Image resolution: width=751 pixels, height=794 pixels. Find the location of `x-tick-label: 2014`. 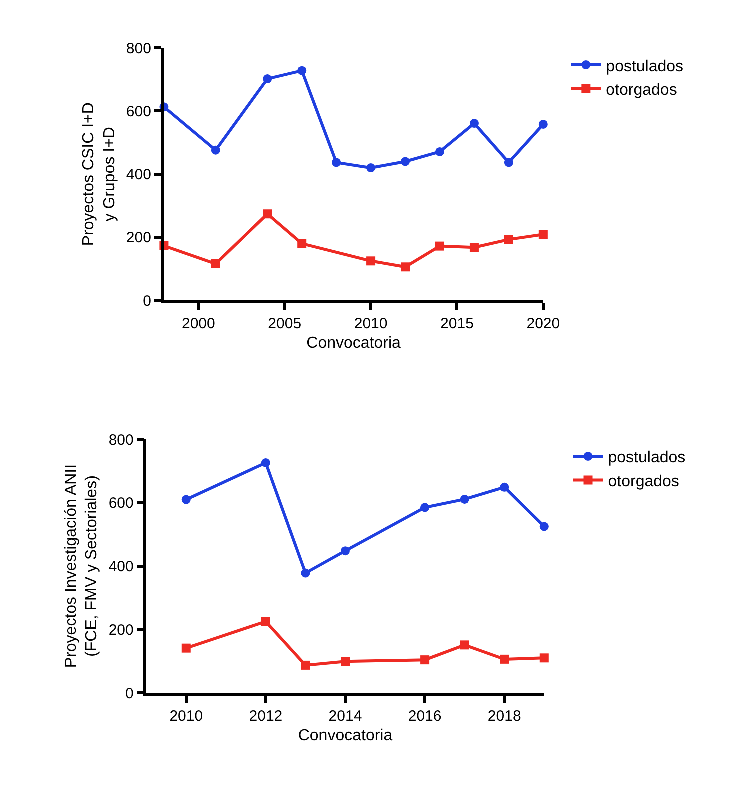

x-tick-label: 2014 is located at coordinates (345, 716).